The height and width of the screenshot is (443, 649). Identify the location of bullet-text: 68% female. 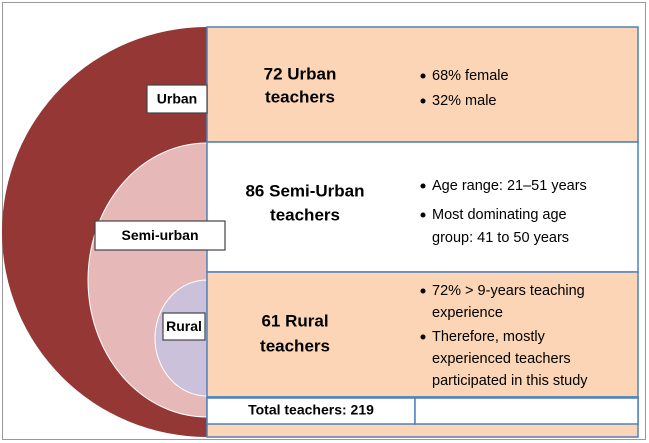
(470, 76).